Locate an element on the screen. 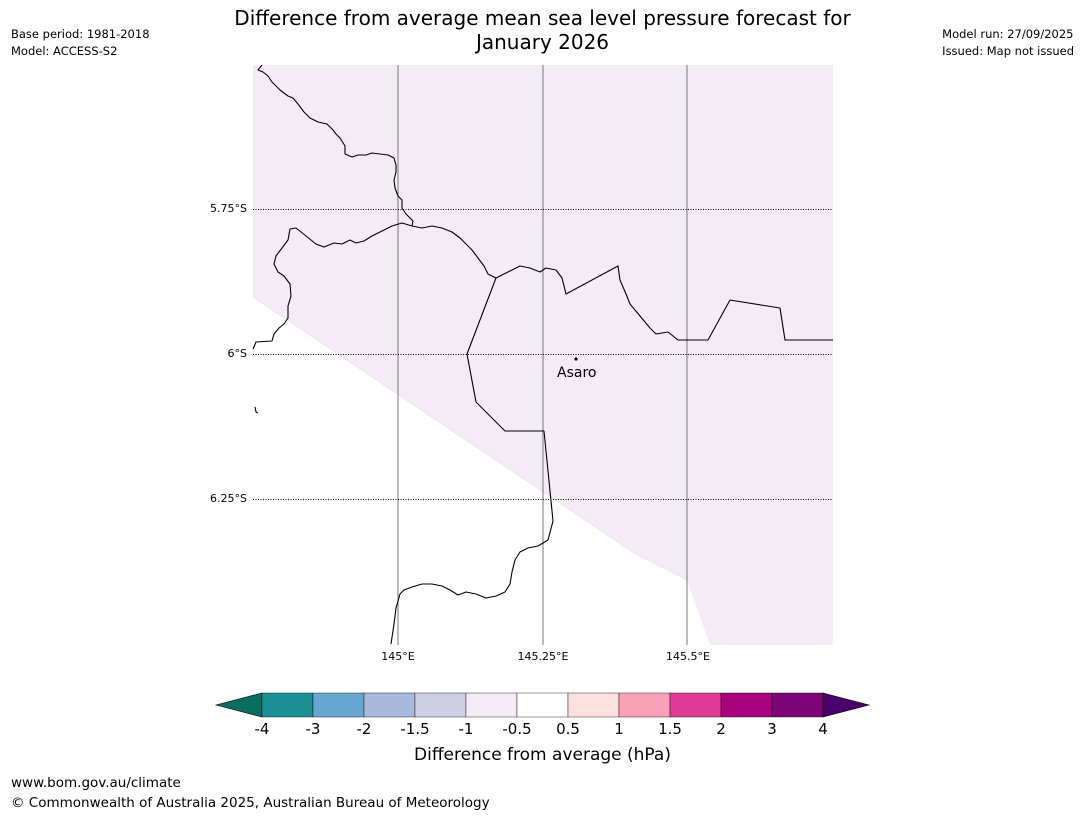 The width and height of the screenshot is (1085, 816). colorbar-tick: -1 is located at coordinates (466, 729).